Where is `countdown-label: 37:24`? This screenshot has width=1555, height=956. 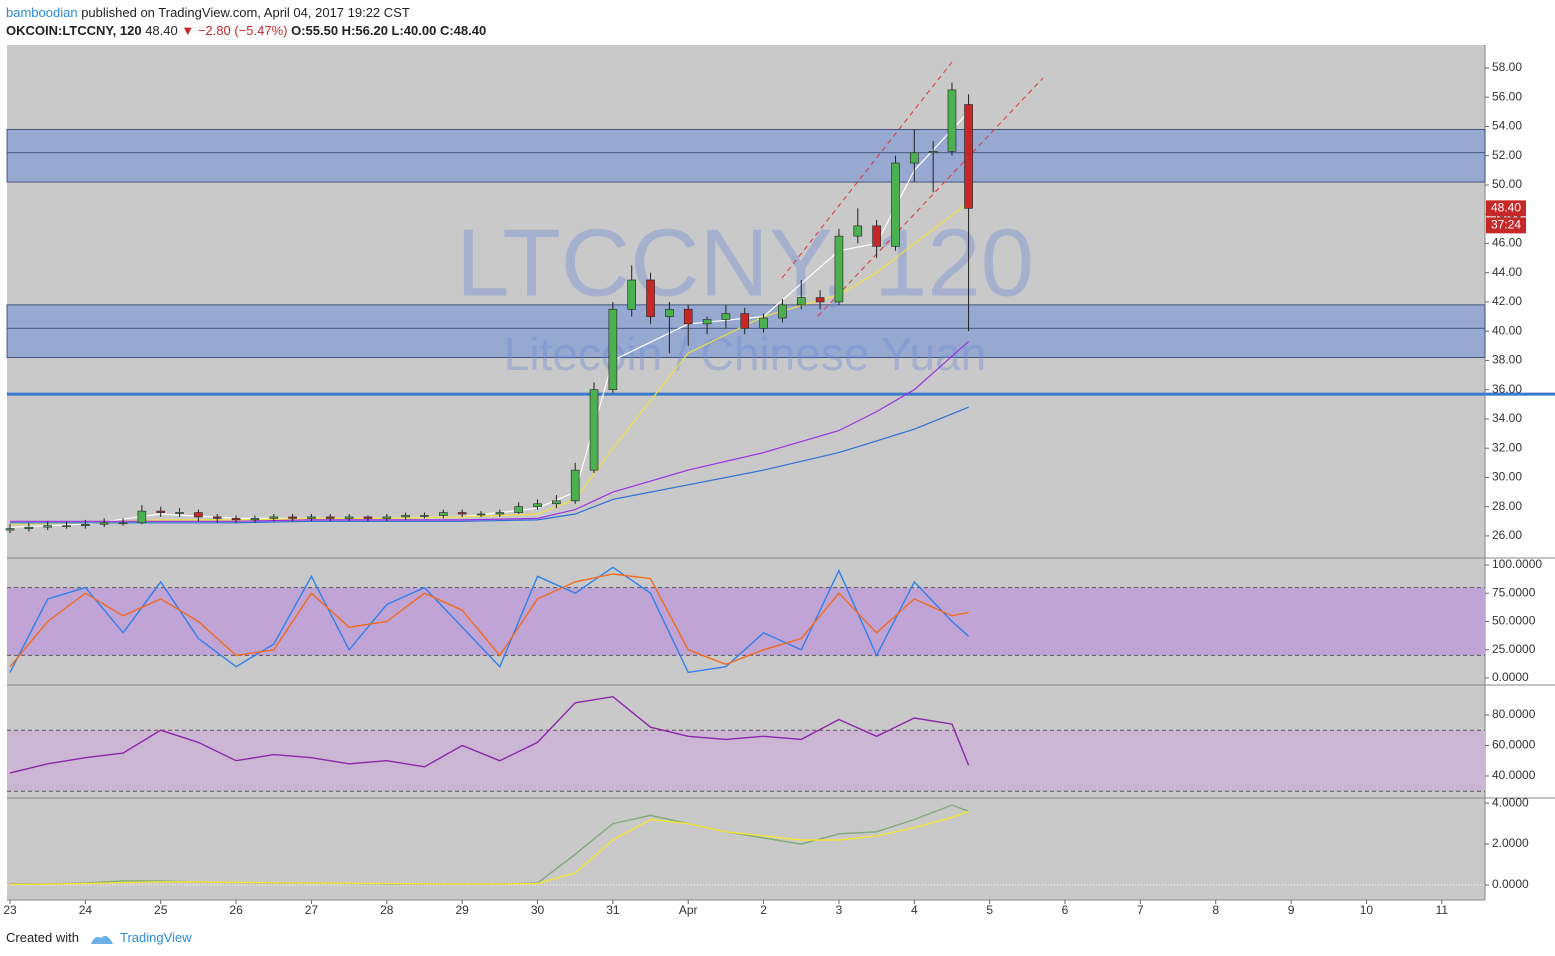
countdown-label: 37:24 is located at coordinates (1506, 225).